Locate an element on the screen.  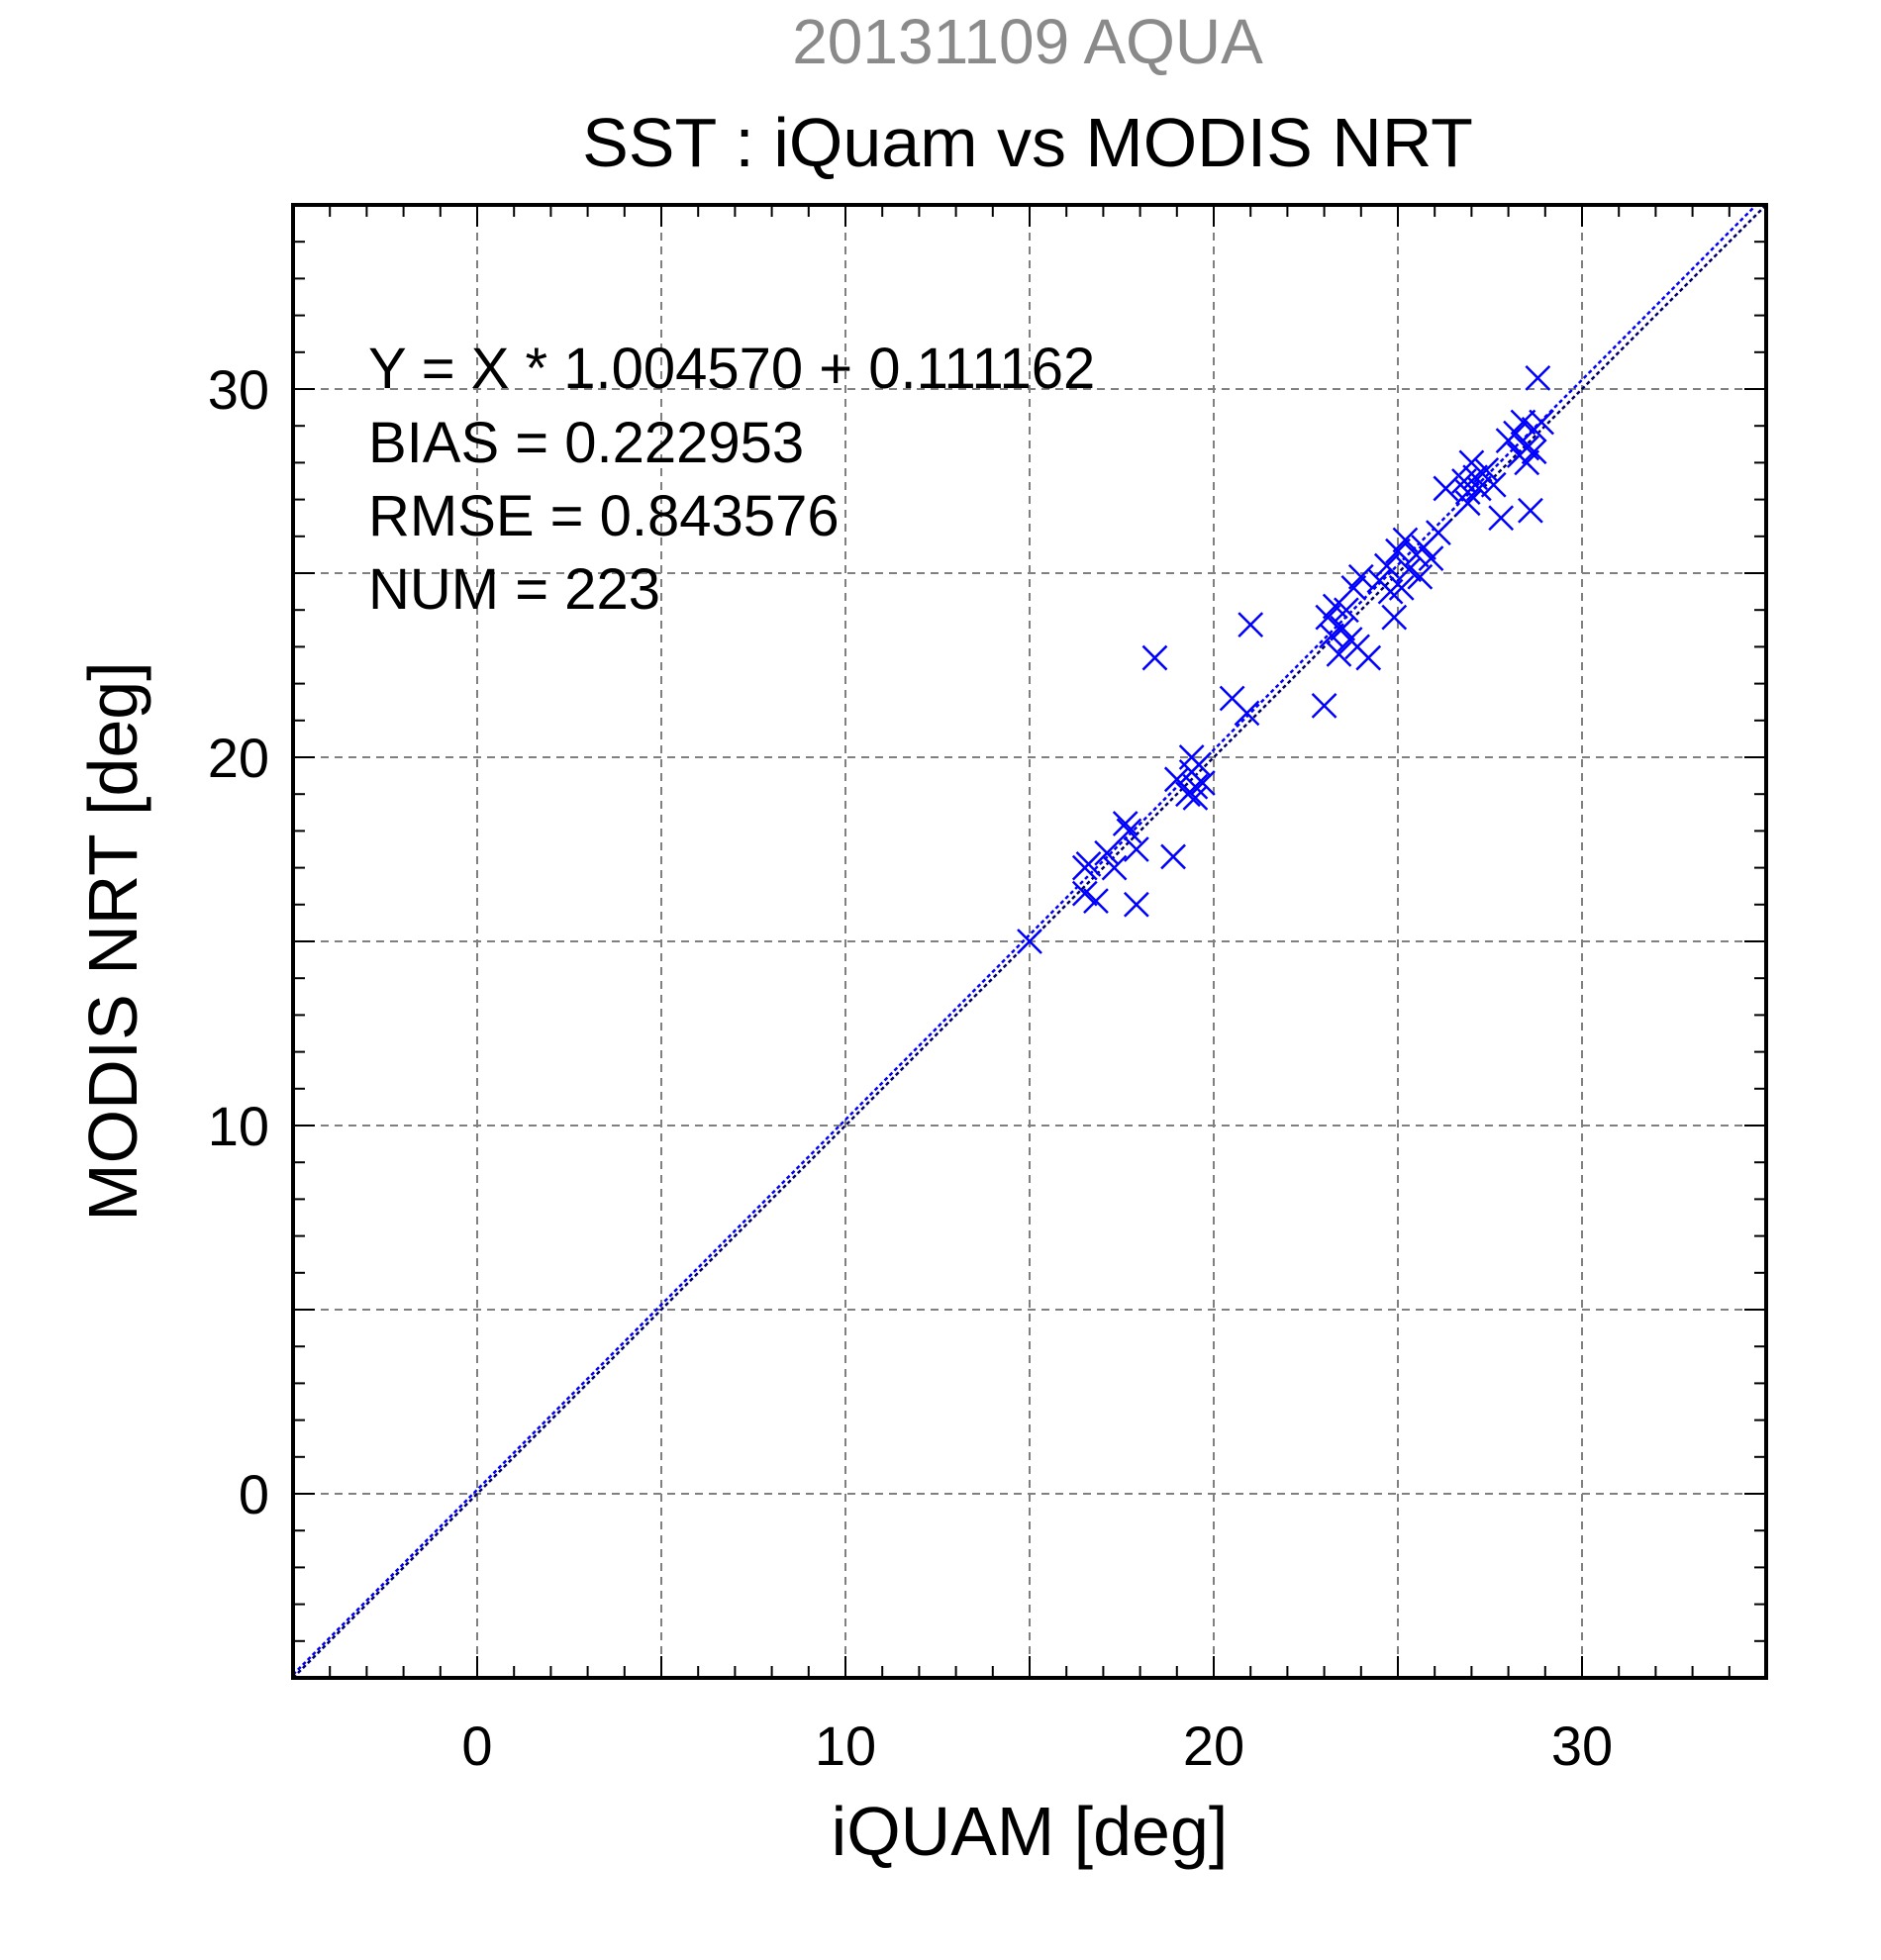
y-tick-label: 20 is located at coordinates (239, 758).